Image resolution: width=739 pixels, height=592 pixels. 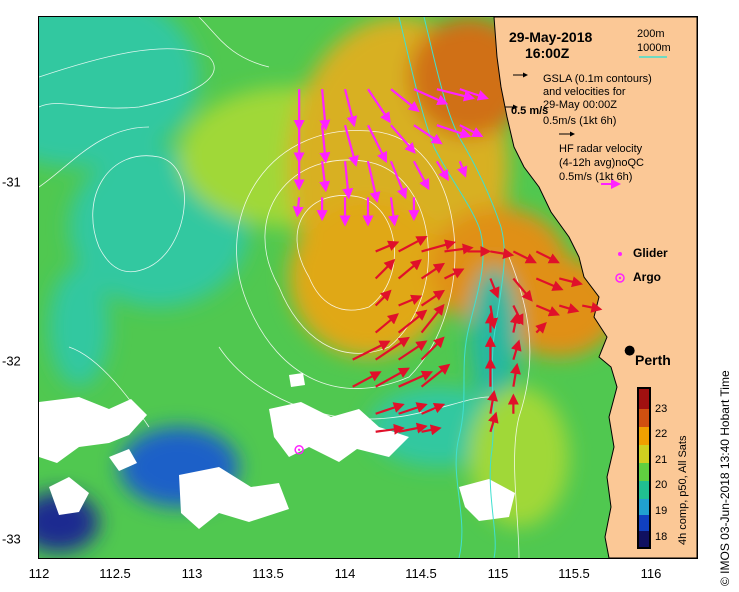 What do you see at coordinates (421, 573) in the screenshot?
I see `x-tick-114-5: 114.5` at bounding box center [421, 573].